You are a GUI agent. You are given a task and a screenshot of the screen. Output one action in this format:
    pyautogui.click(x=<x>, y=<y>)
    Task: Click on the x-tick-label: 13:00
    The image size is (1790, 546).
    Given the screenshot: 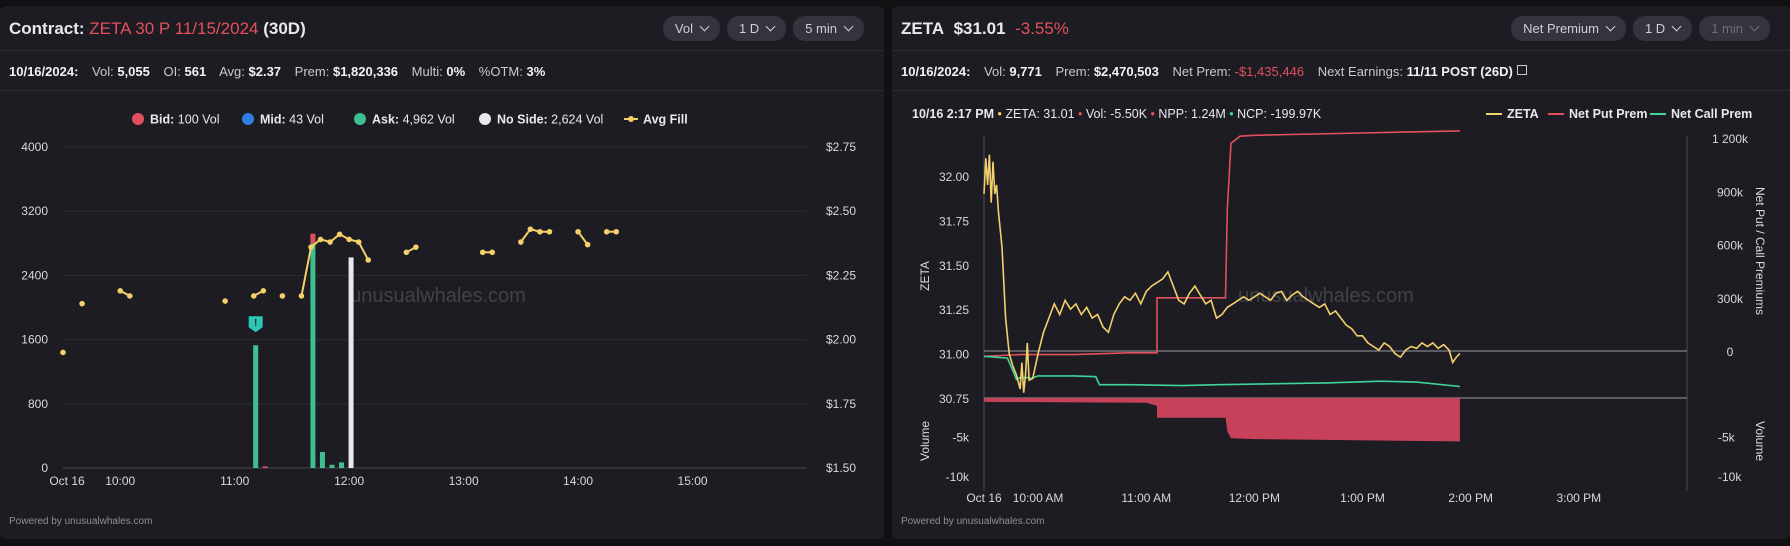 What is the action you would take?
    pyautogui.click(x=464, y=481)
    